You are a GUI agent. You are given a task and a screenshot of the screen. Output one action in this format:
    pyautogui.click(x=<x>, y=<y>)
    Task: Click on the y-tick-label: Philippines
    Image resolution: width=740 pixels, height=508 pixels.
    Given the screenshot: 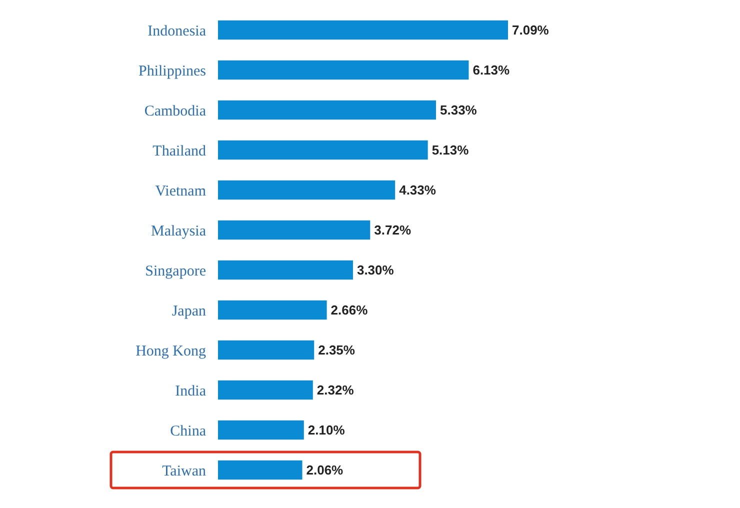 What is the action you would take?
    pyautogui.click(x=172, y=71)
    